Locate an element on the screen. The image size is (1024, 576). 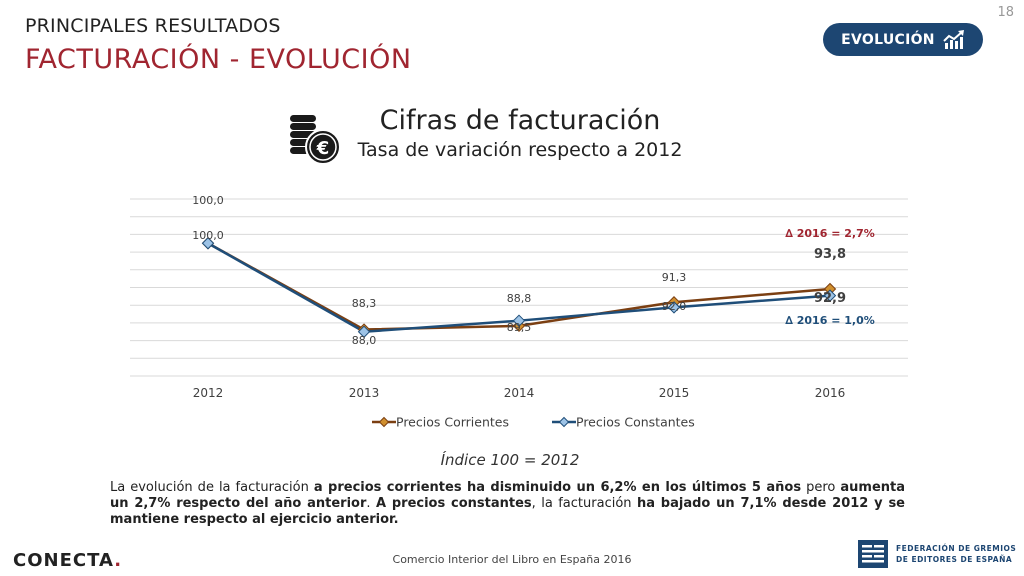
section-label: PRINCIPALES RESULTADOS is located at coordinates (153, 26).